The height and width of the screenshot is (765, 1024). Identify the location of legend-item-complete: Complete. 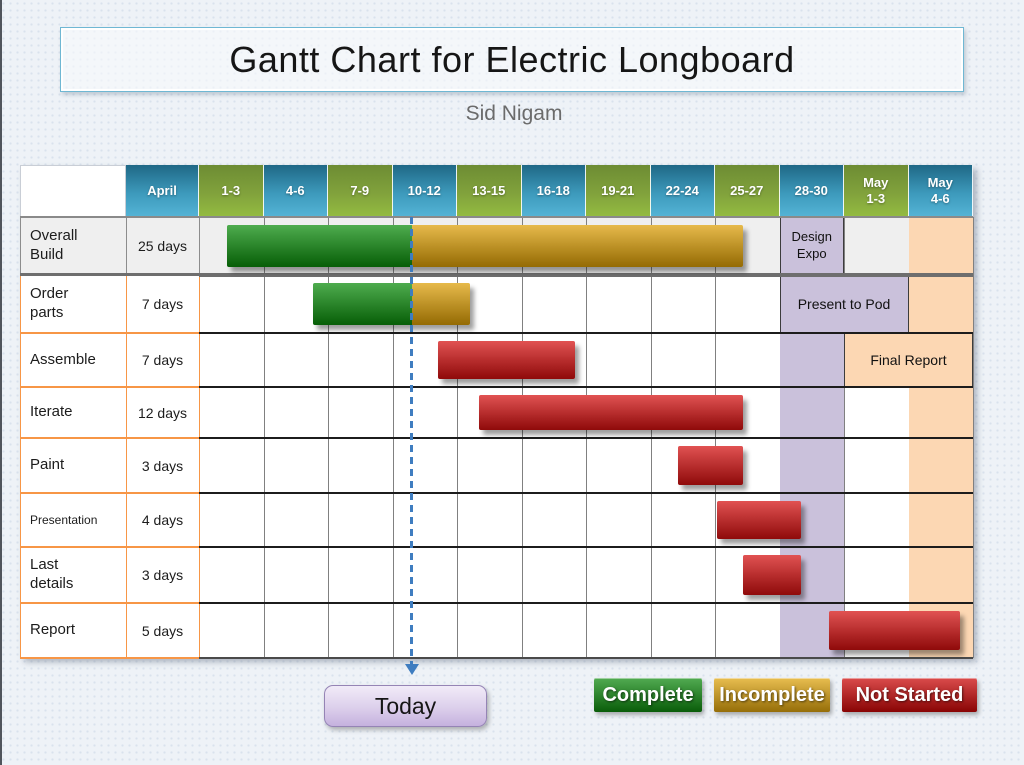
(648, 695).